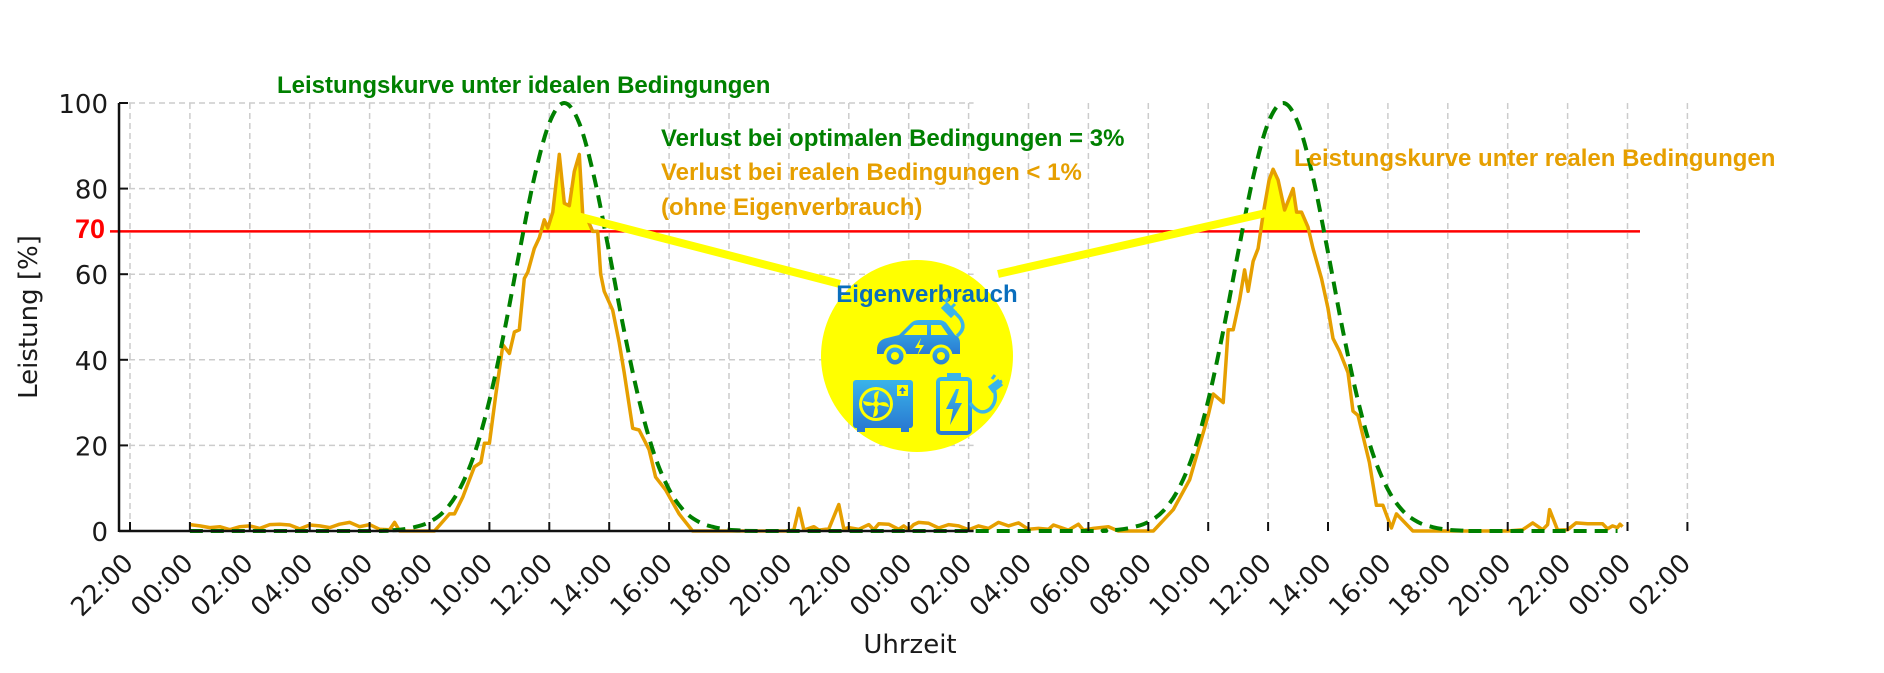  Describe the element at coordinates (83, 105) in the screenshot. I see `y-tick-label: 100` at that location.